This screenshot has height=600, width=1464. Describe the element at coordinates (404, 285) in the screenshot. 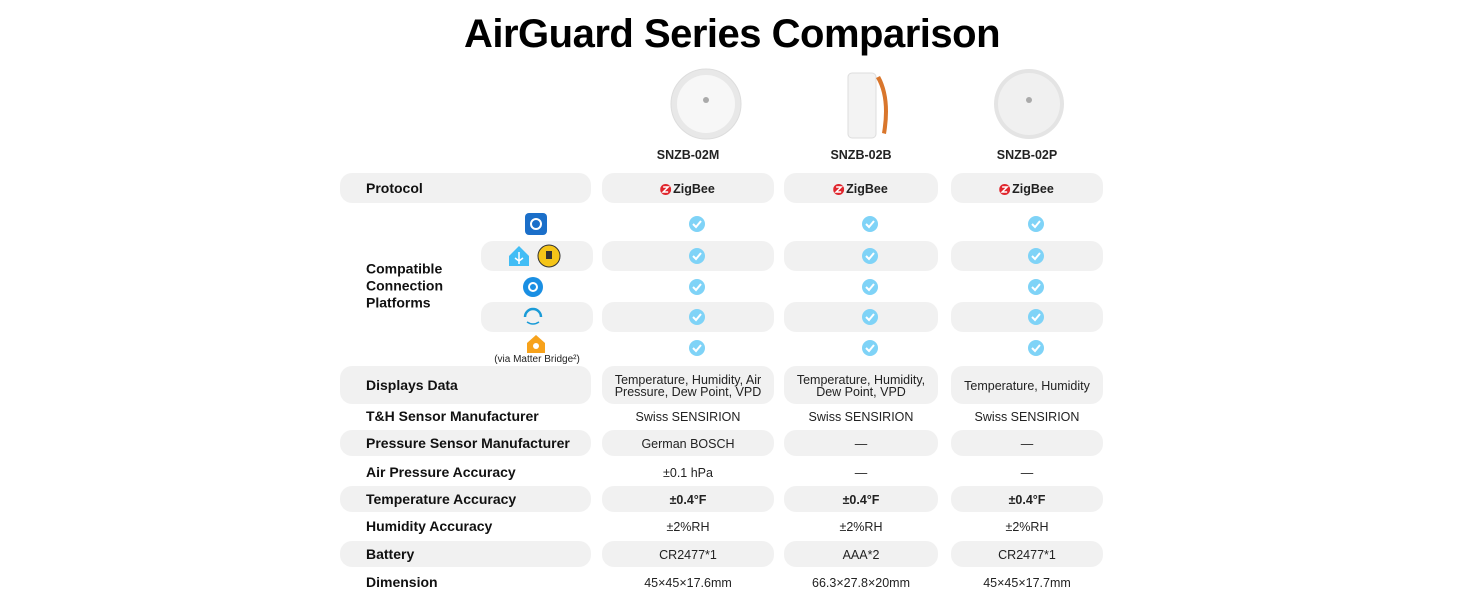

I see `row-label: Compatible Connection Platforms` at that location.